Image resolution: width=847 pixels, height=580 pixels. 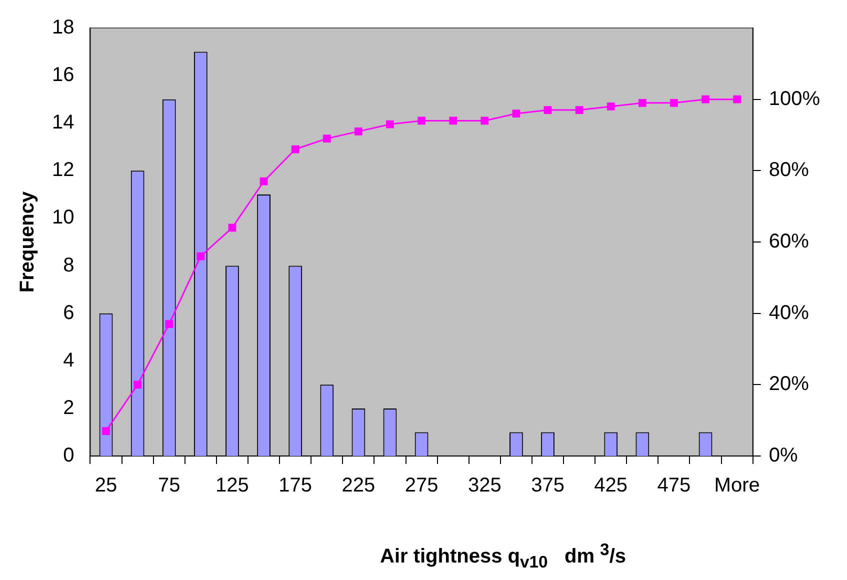 What do you see at coordinates (63, 123) in the screenshot?
I see `y-tick-label: 14` at bounding box center [63, 123].